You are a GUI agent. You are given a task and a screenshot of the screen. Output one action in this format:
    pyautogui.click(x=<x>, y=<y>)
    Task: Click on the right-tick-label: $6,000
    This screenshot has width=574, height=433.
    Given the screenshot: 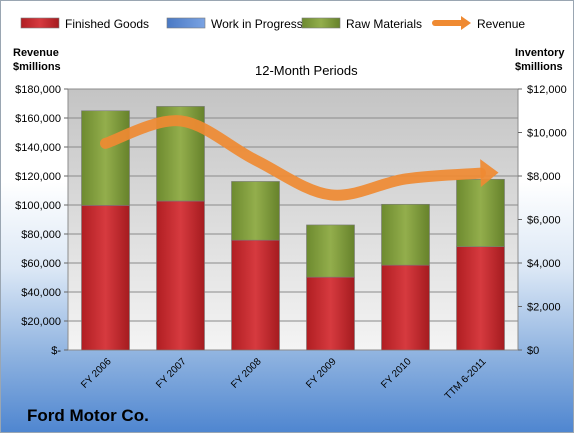 What is the action you would take?
    pyautogui.click(x=544, y=221)
    